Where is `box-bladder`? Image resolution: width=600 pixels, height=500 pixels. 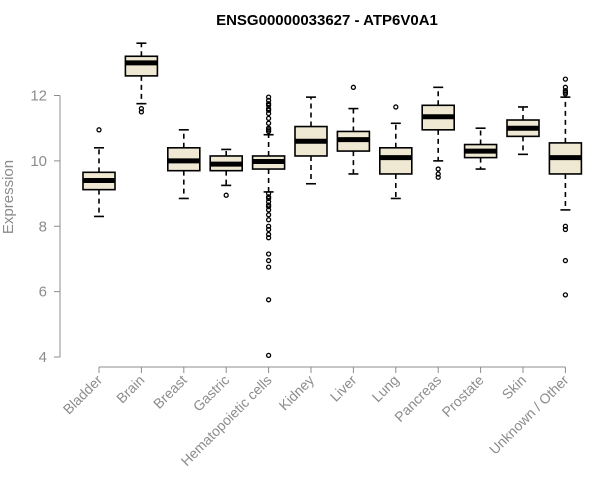
box-bladder is located at coordinates (99, 172).